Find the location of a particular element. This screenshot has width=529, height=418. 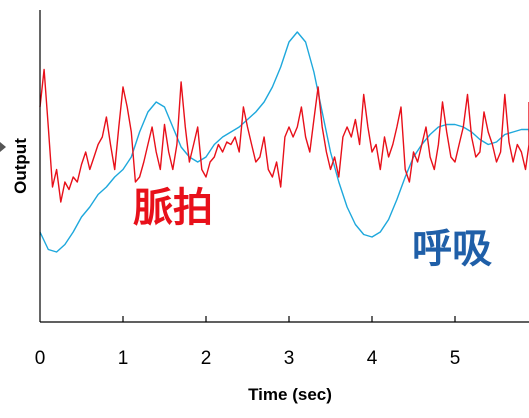

x-tick-label: 3 is located at coordinates (289, 358).